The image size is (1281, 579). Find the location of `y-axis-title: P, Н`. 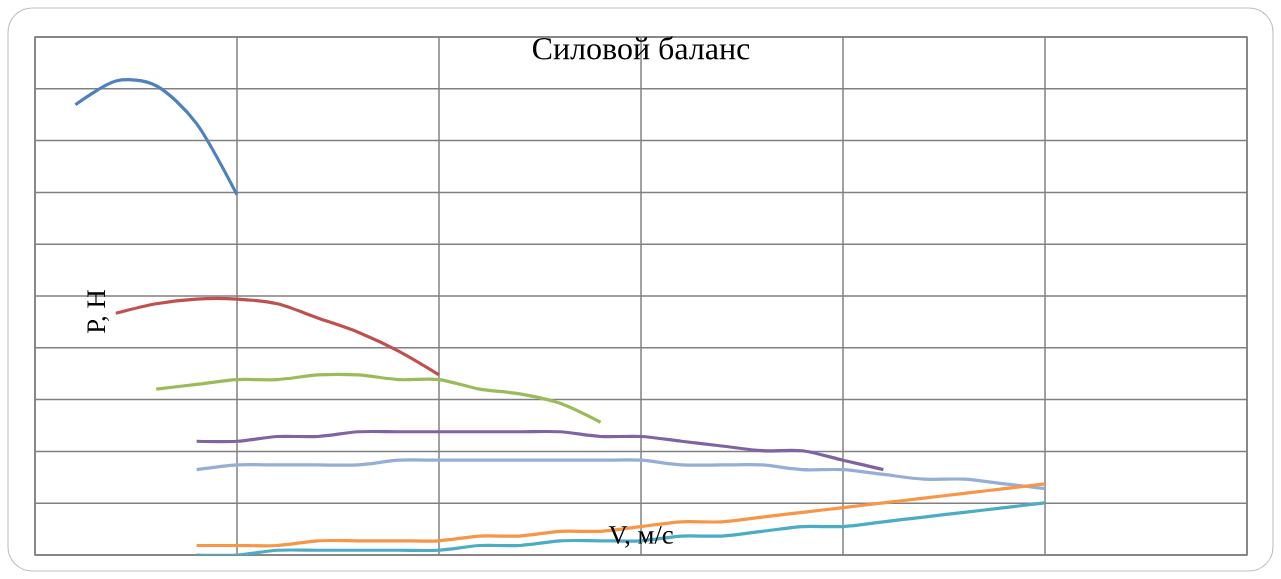

y-axis-title: P, Н is located at coordinates (98, 311).